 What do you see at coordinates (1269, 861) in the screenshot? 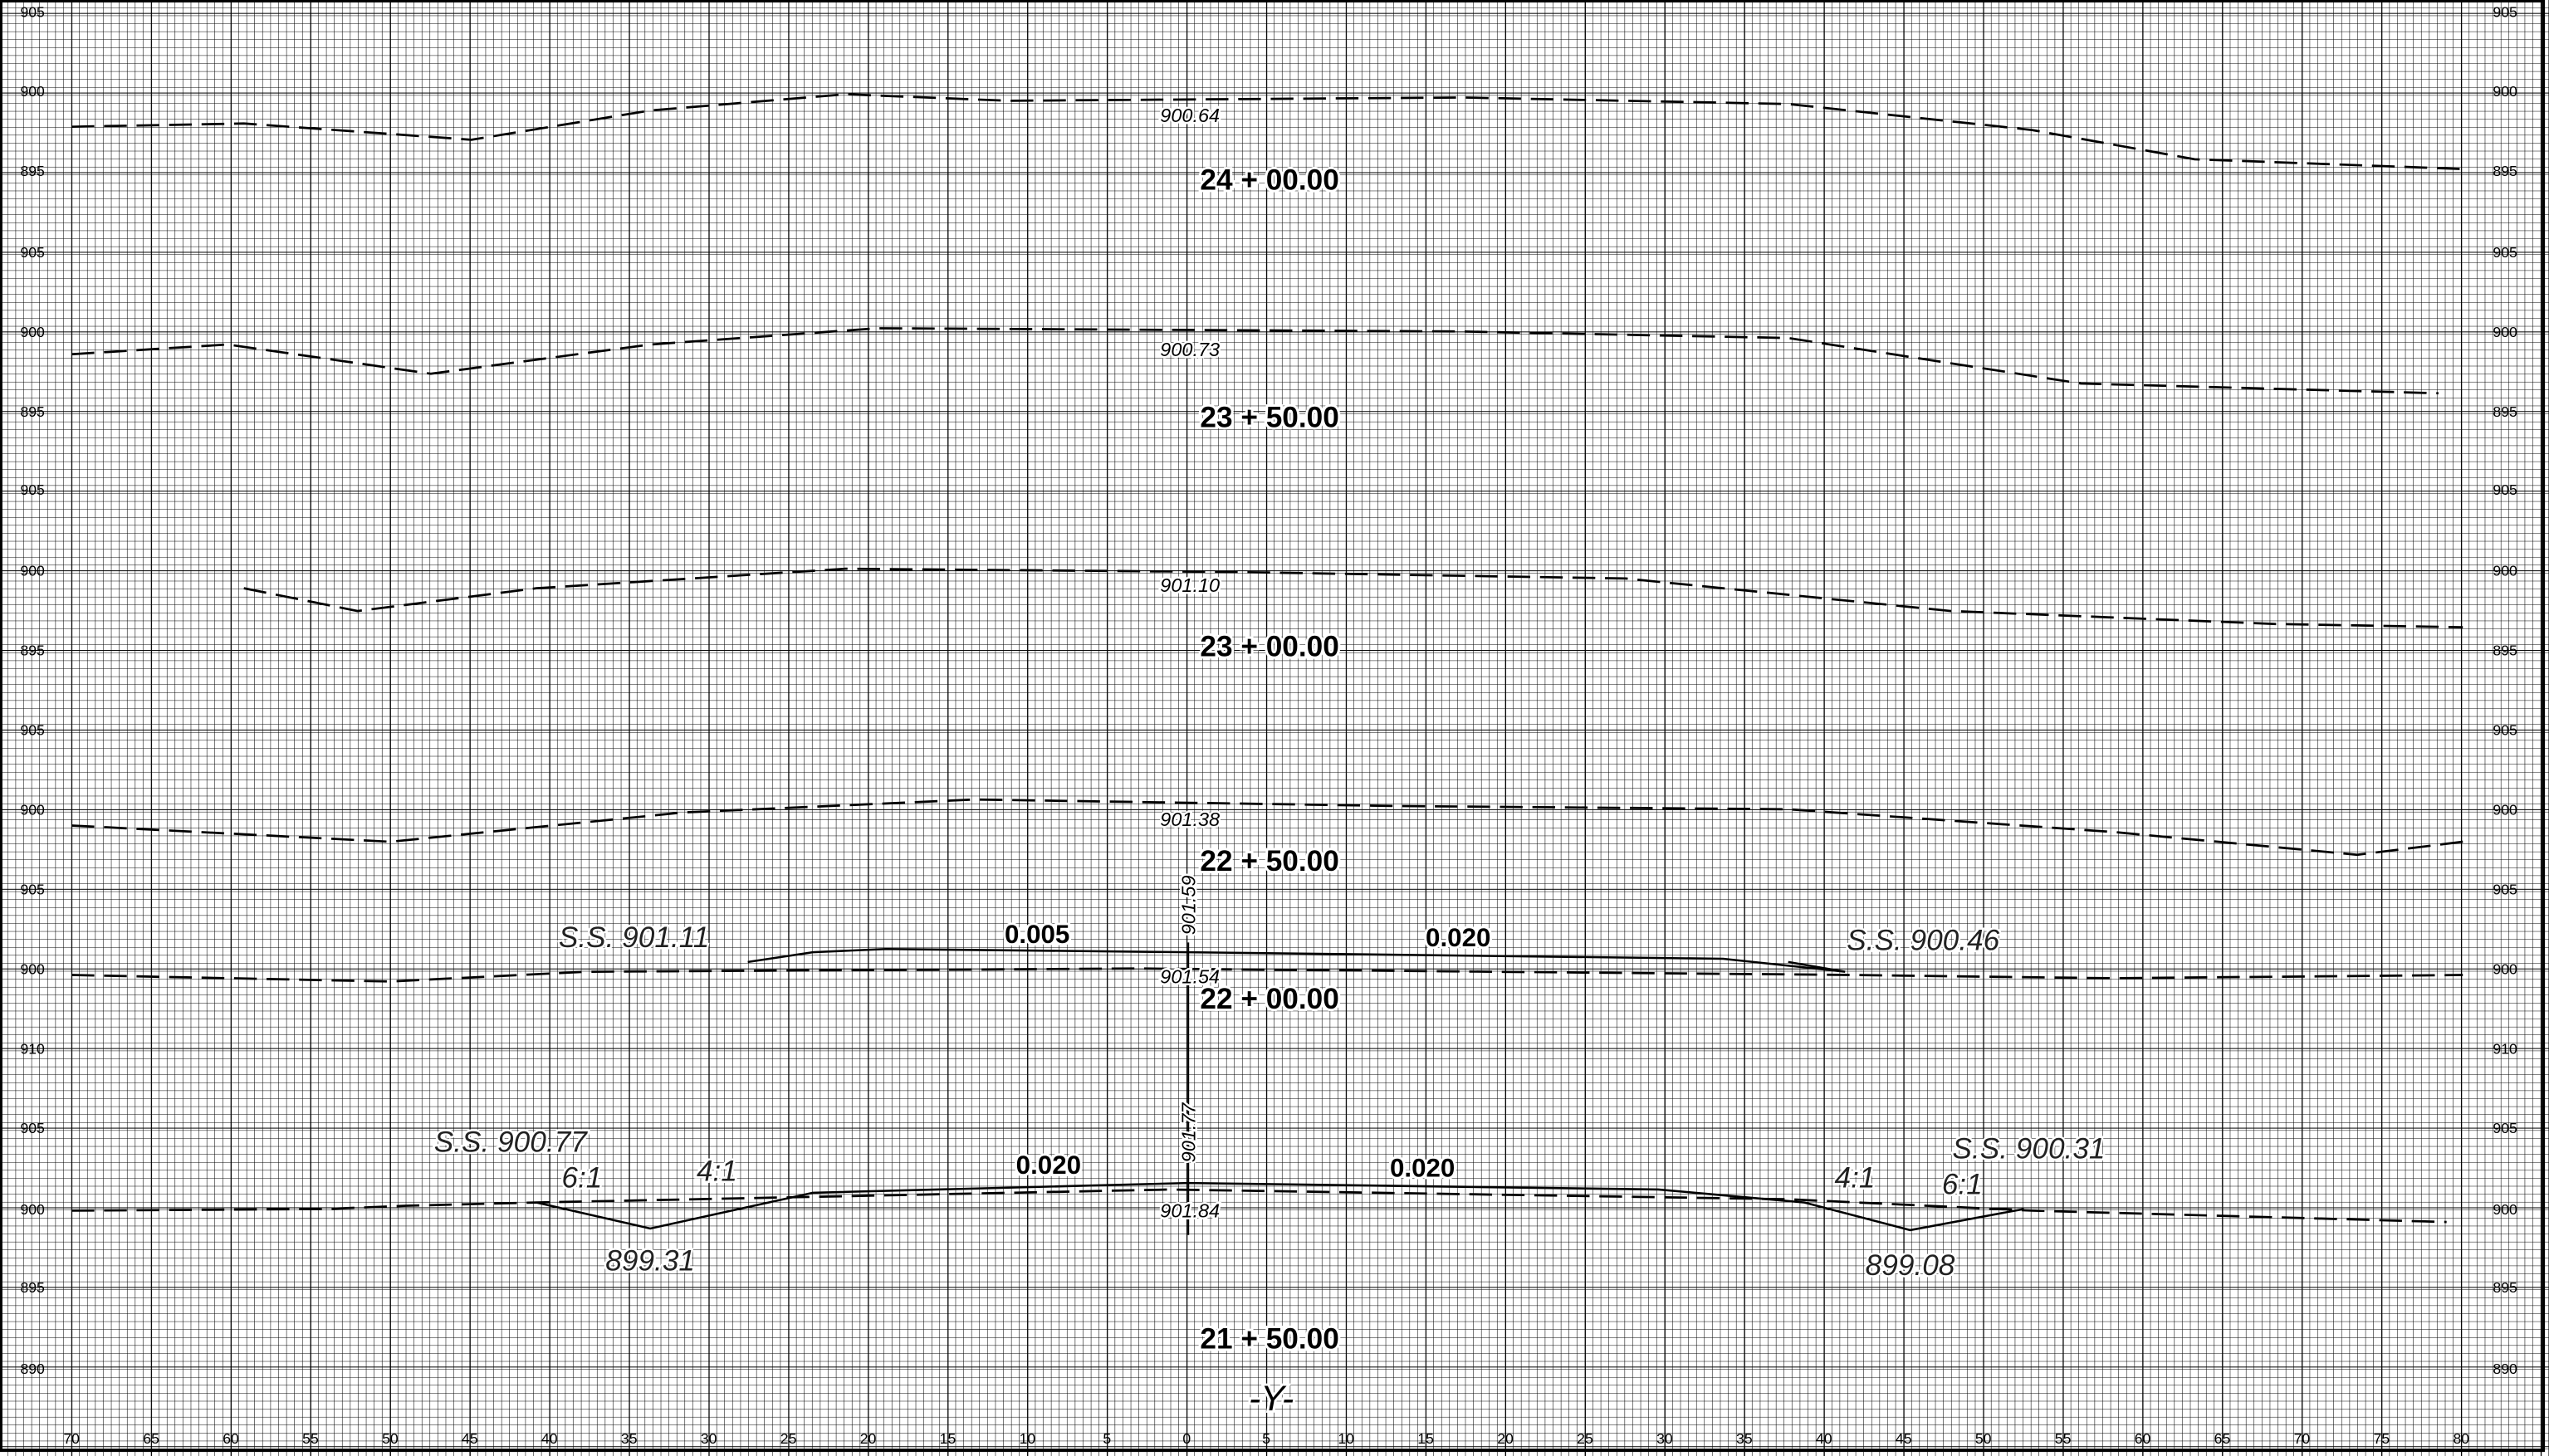
I see `station-label: 22 + 50.00` at bounding box center [1269, 861].